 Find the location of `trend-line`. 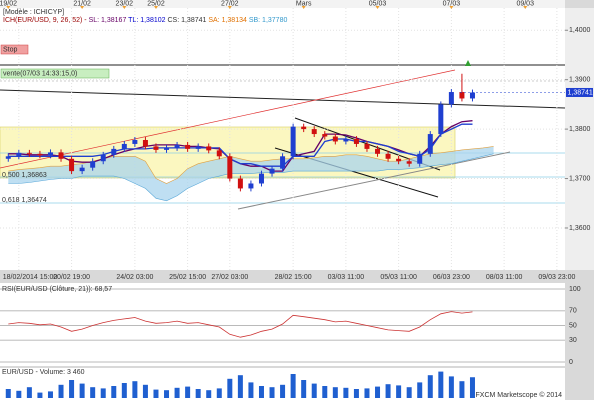

trend-line is located at coordinates (374, 180).